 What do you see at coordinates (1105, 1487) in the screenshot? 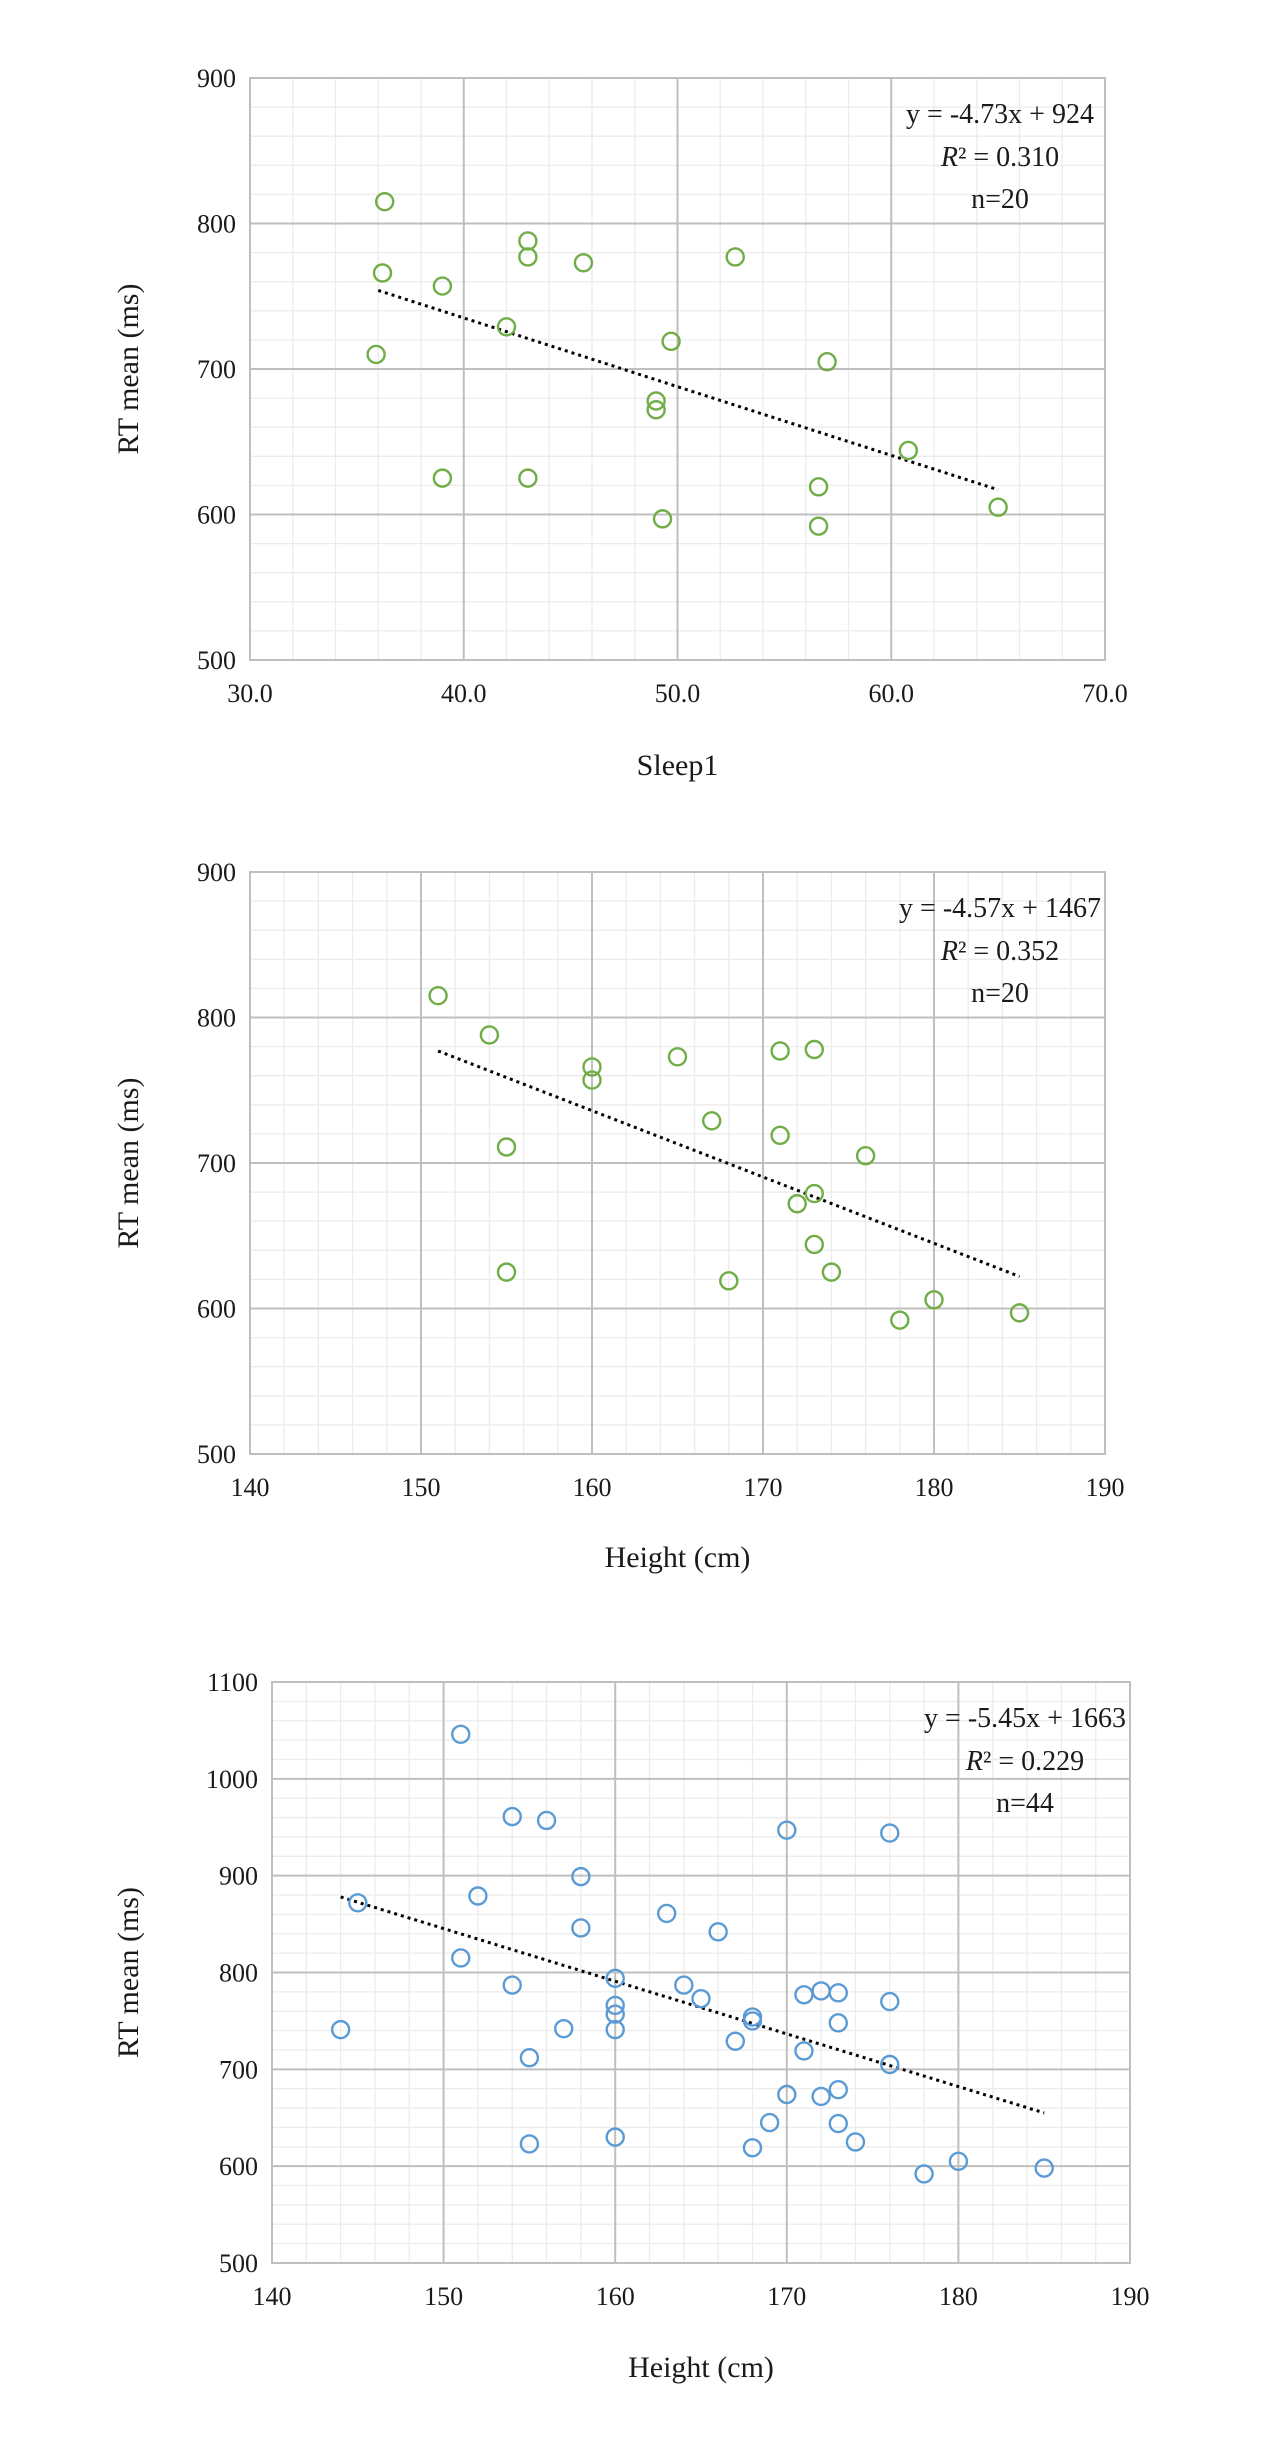
I see `x-tick-label: 190` at bounding box center [1105, 1487].